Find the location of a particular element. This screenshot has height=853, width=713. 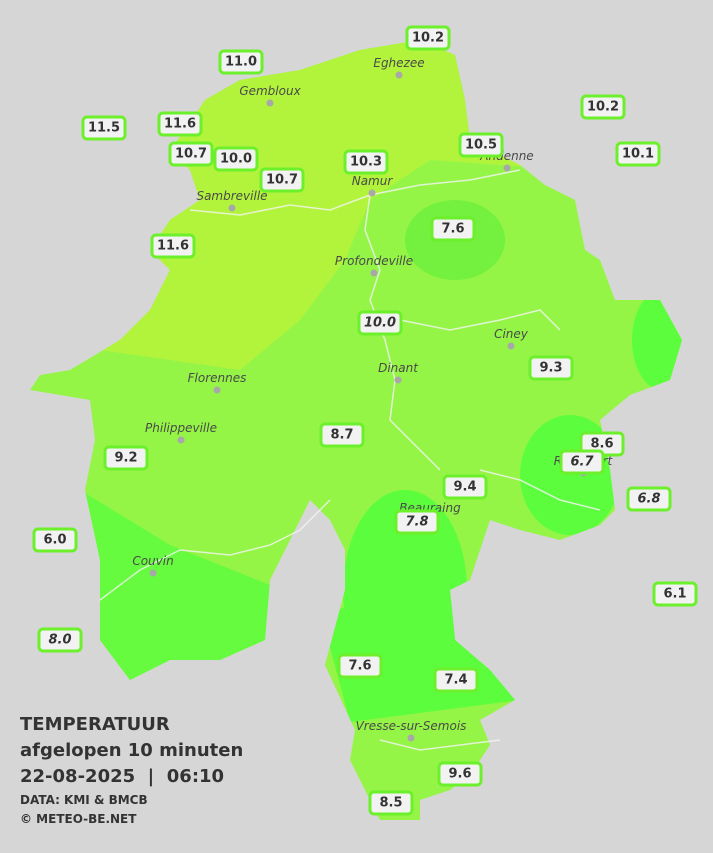

reading-value: 7.4 is located at coordinates (455, 680).